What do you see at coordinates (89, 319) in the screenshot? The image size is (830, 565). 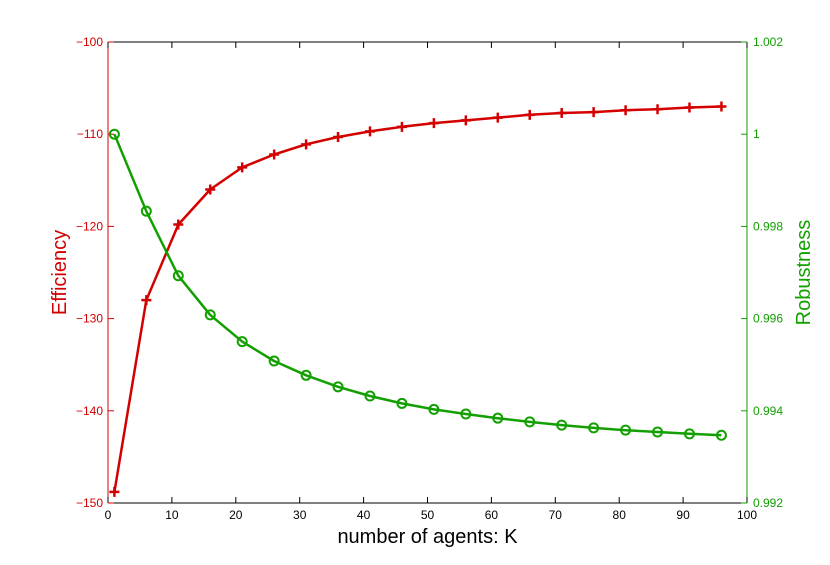 I see `left-y-tick-label: −130` at bounding box center [89, 319].